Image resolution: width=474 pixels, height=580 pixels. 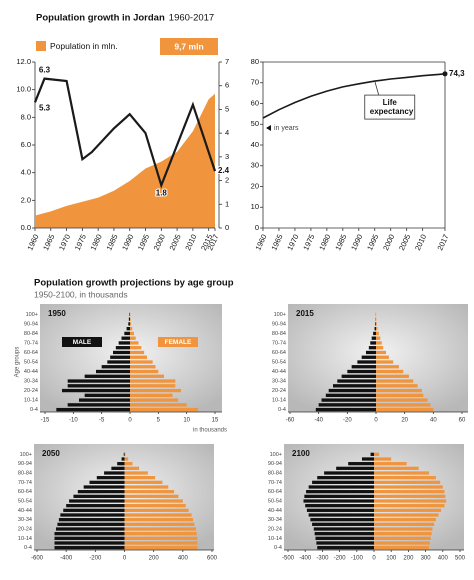 I want to click on y-tick-label: 80, so click(x=255, y=61).